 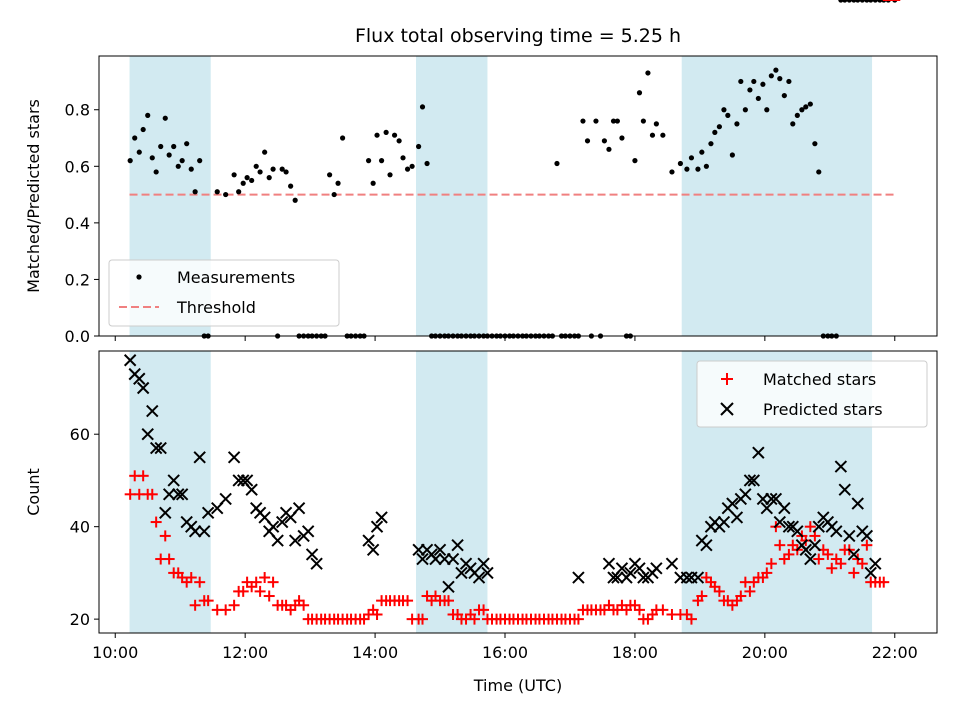 I want to click on x-tick-label: 20:00, so click(x=765, y=652).